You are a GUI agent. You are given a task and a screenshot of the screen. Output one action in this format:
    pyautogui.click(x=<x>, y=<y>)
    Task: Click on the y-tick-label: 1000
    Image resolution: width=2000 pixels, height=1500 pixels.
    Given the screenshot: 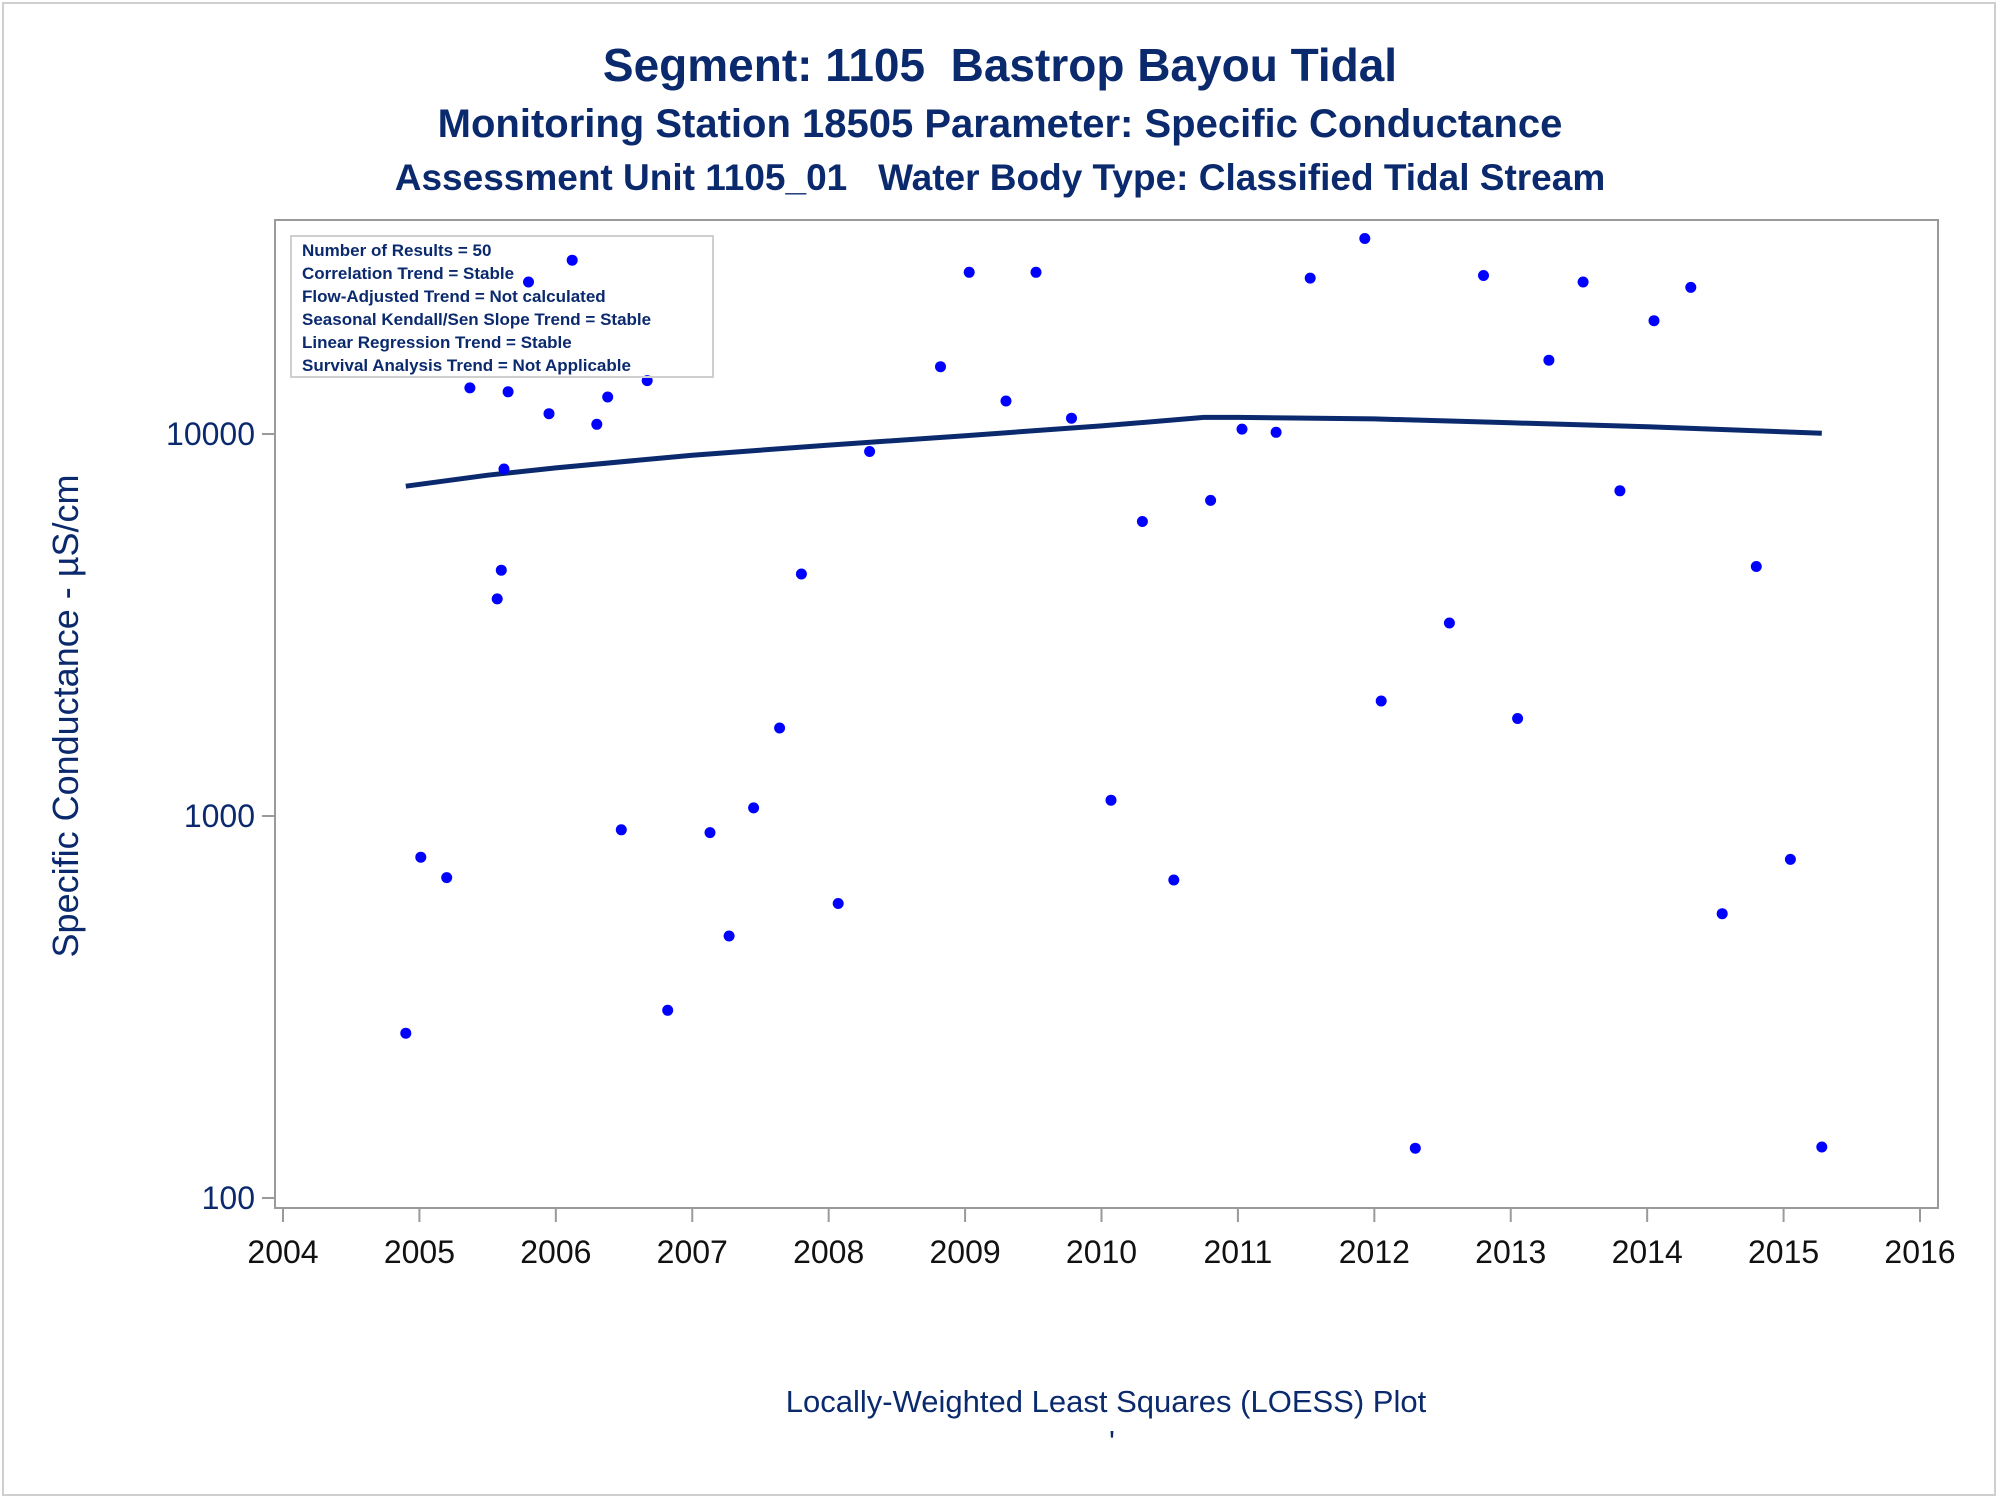 What is the action you would take?
    pyautogui.click(x=219, y=816)
    